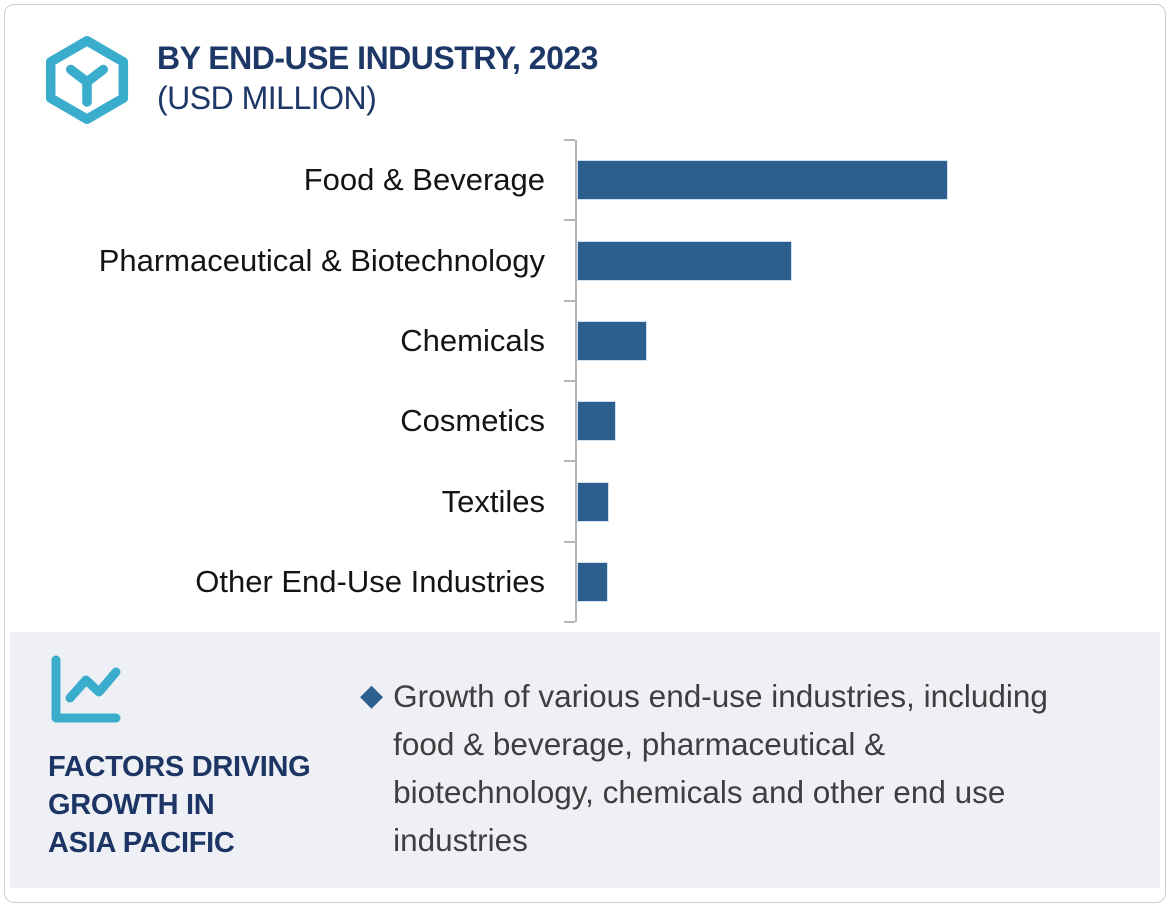  Describe the element at coordinates (267, 98) in the screenshot. I see `chart-subtitle: (USD MILLION)` at that location.